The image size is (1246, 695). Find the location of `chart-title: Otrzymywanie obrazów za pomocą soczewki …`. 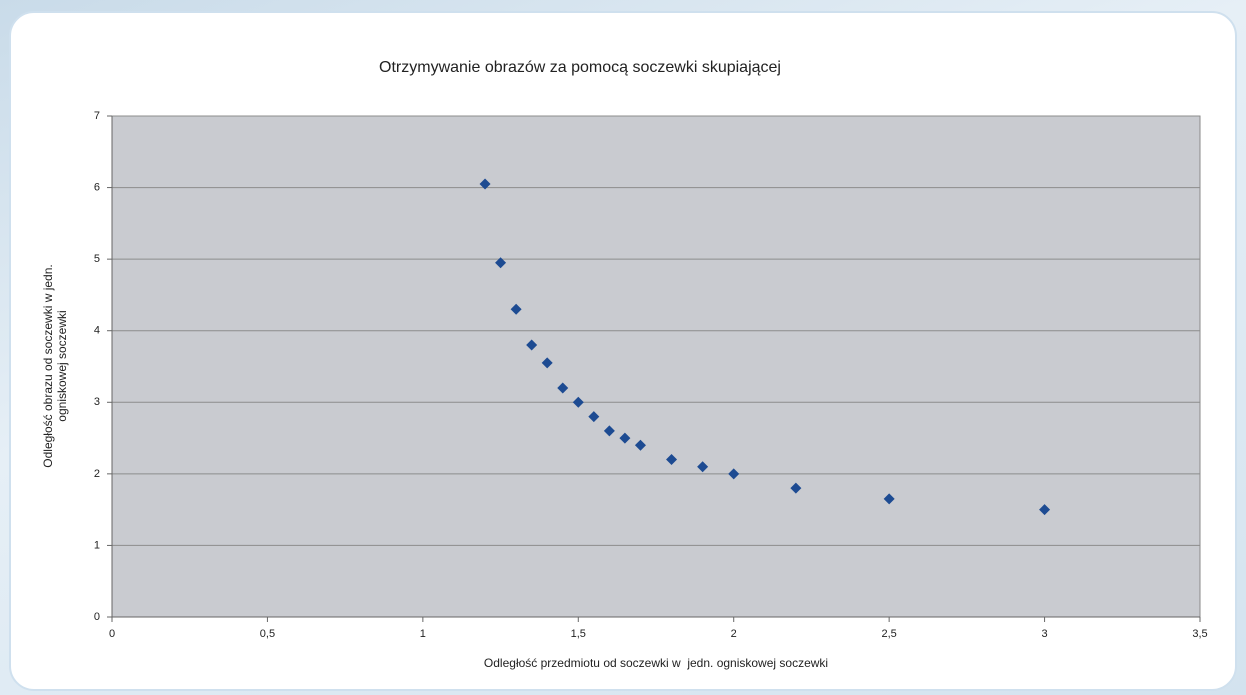

chart-title: Otrzymywanie obrazów za pomocą soczewki … is located at coordinates (580, 67).